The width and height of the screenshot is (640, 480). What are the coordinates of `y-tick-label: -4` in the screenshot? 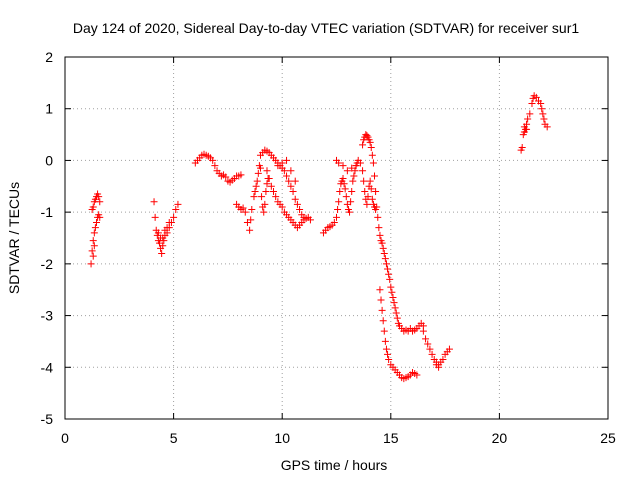 It's located at (47, 367).